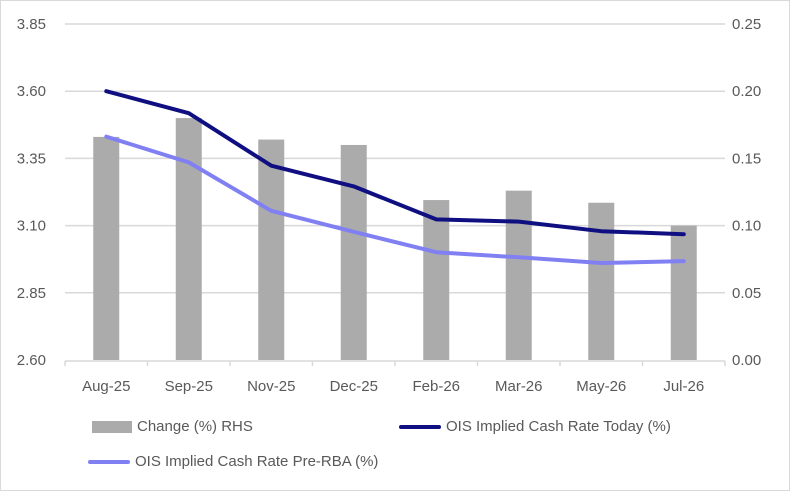  I want to click on legend-label: OIS Implied Cash Rate Today (%), so click(558, 426).